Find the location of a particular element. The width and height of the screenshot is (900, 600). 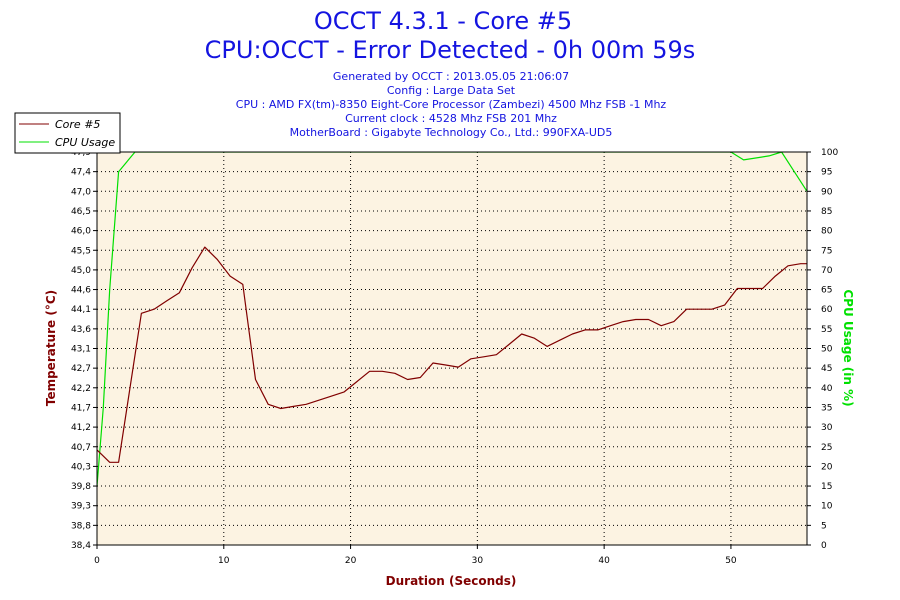

legend-label-cpu-usage: CPU Usage is located at coordinates (85, 142).